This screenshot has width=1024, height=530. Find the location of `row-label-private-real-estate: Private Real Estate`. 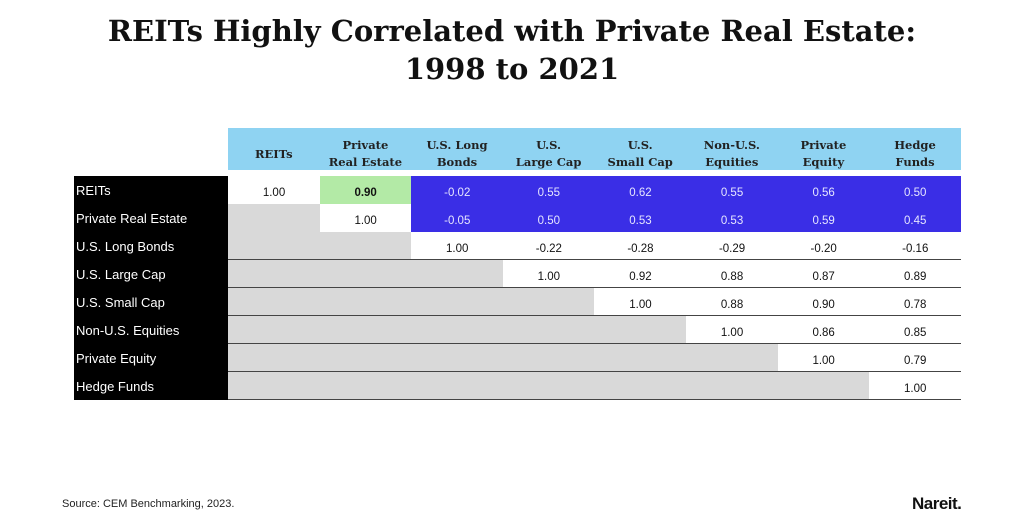

row-label-private-real-estate: Private Real Estate is located at coordinates (151, 218).